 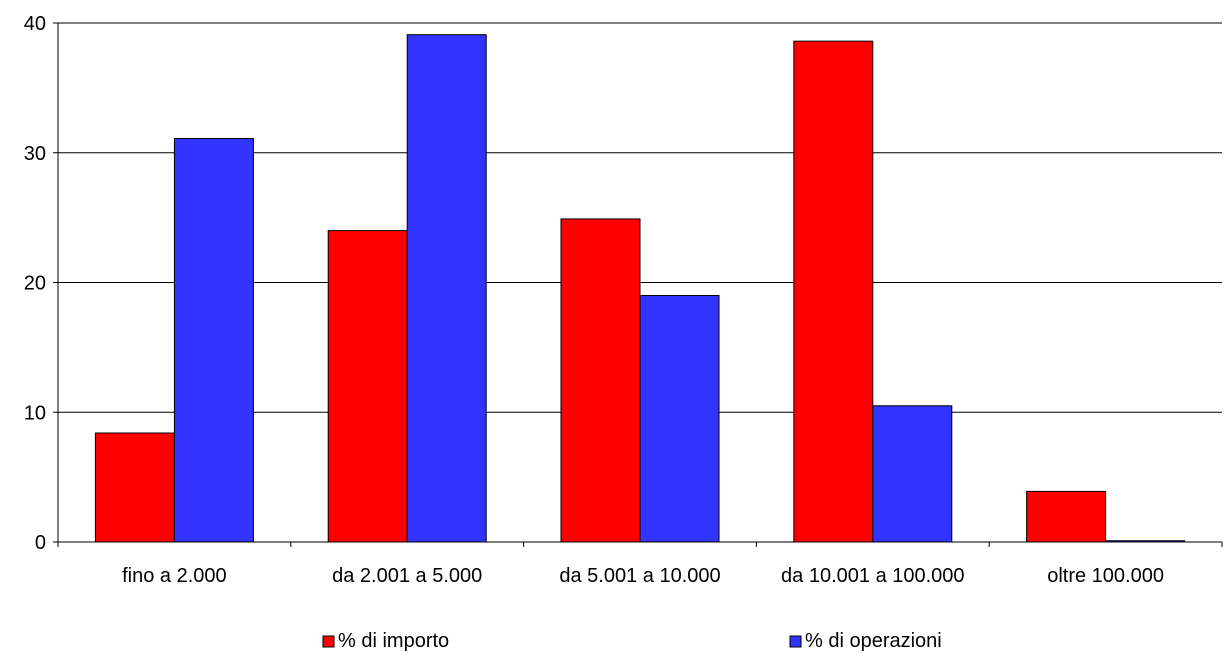 What do you see at coordinates (873, 641) in the screenshot?
I see `legend-label: % di operazioni` at bounding box center [873, 641].